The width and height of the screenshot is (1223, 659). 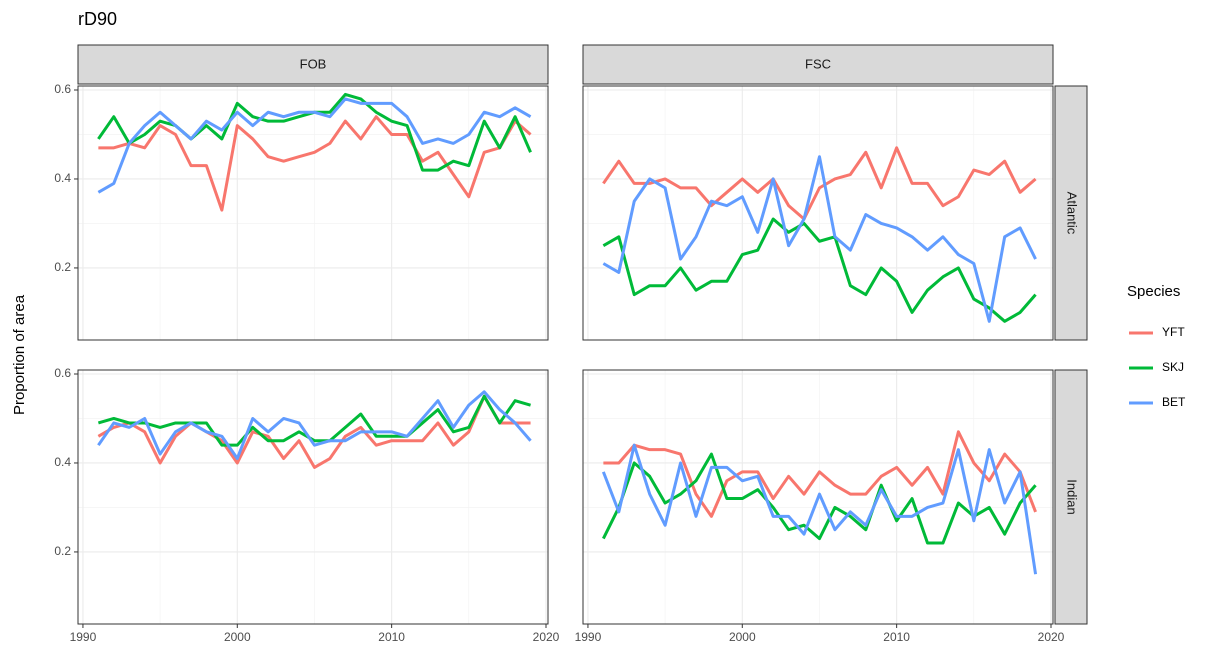 What do you see at coordinates (1153, 291) in the screenshot?
I see `legend-title: Species` at bounding box center [1153, 291].